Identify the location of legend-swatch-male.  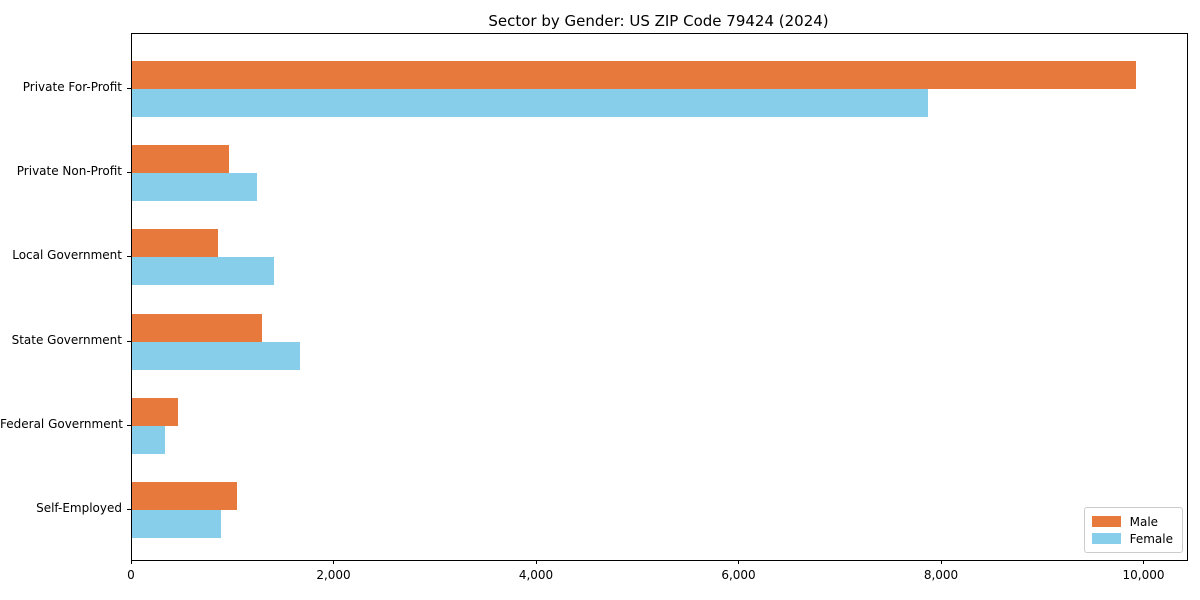
(1106, 521).